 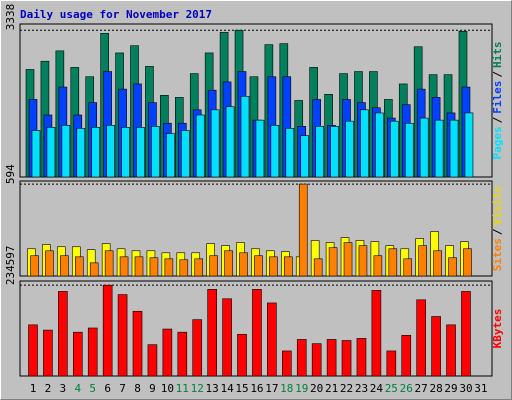 What do you see at coordinates (241, 388) in the screenshot?
I see `x-tick-label: 15` at bounding box center [241, 388].